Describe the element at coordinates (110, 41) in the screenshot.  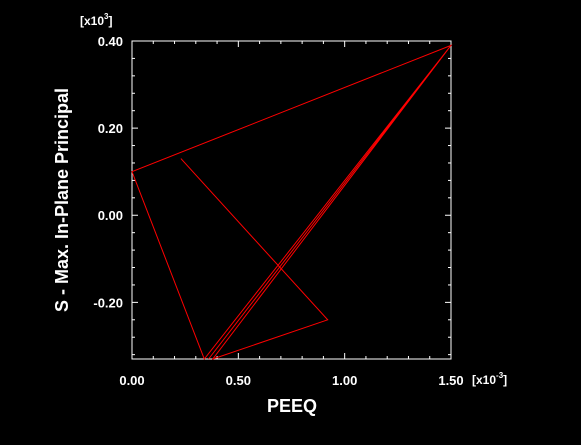
I see `y-tick-label: 0.40` at that location.